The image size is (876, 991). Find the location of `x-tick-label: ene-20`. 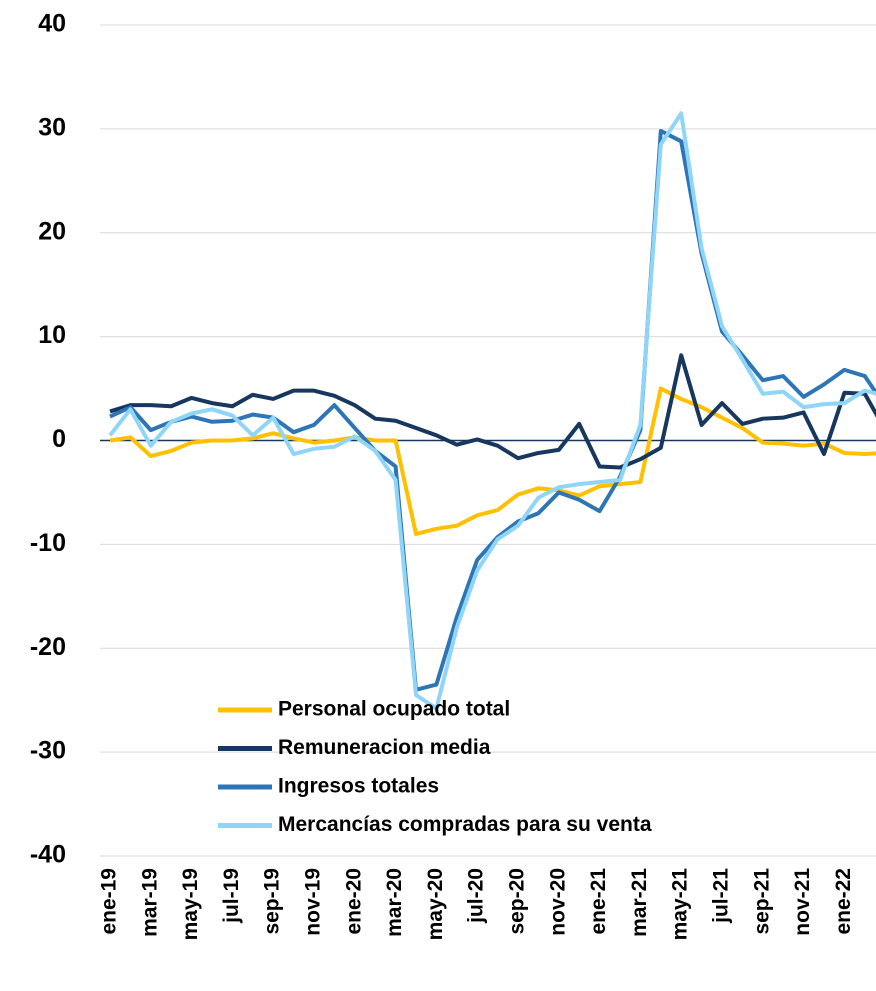

x-tick-label: ene-20 is located at coordinates (353, 901).